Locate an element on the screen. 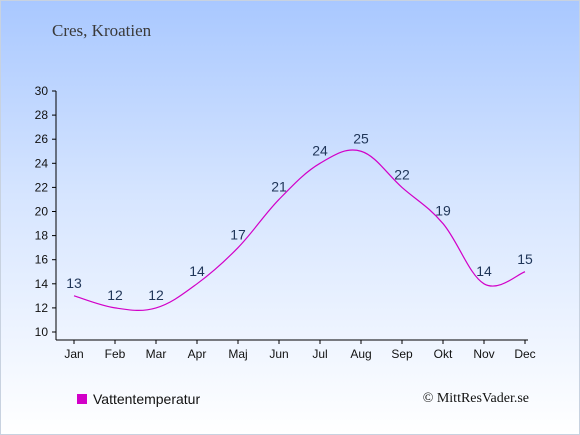 The height and width of the screenshot is (435, 580). data-label: 21 is located at coordinates (279, 186).